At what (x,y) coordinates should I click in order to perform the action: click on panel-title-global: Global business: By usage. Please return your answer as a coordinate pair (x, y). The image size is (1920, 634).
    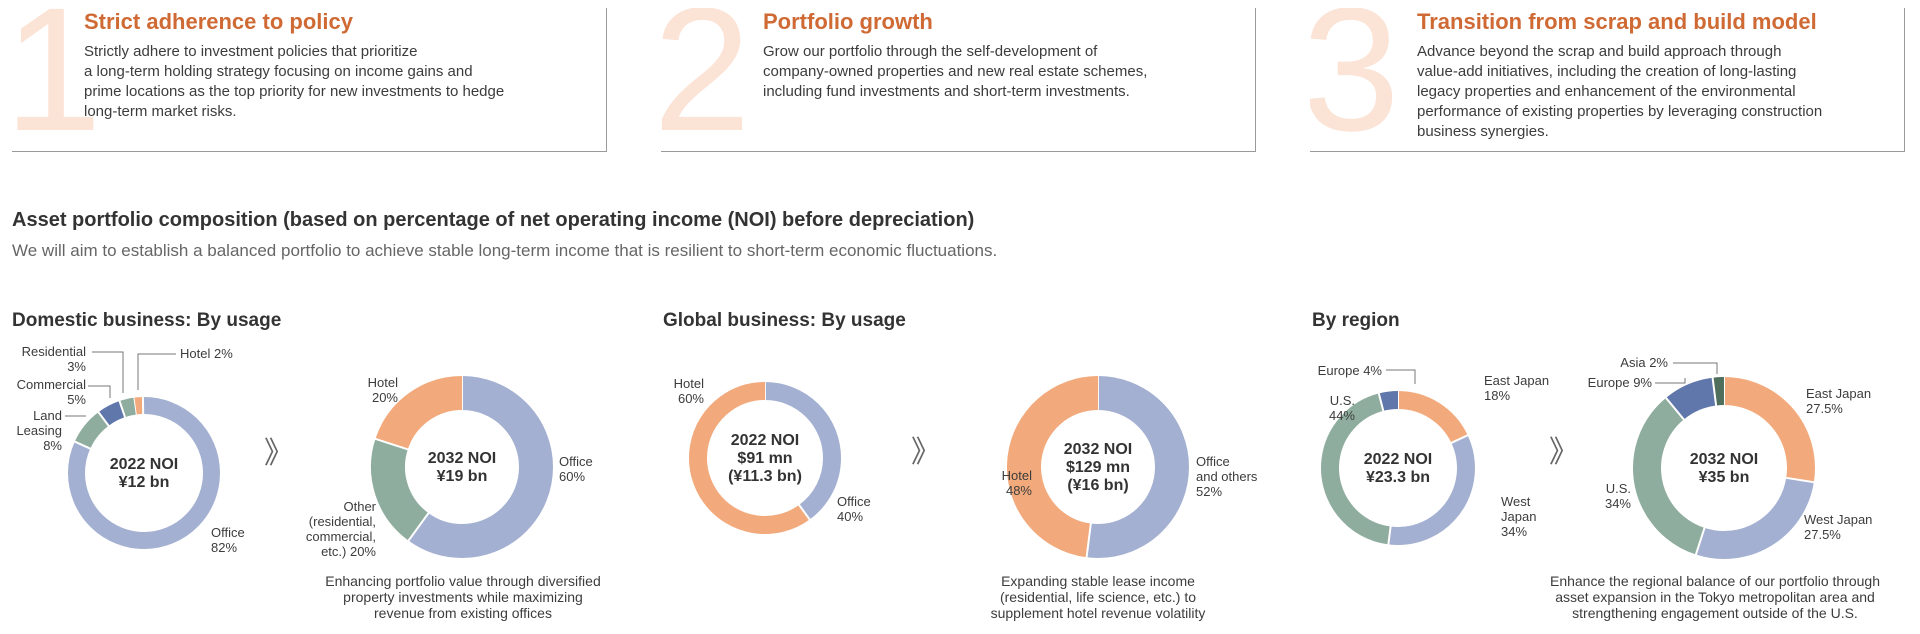
    Looking at the image, I should click on (784, 320).